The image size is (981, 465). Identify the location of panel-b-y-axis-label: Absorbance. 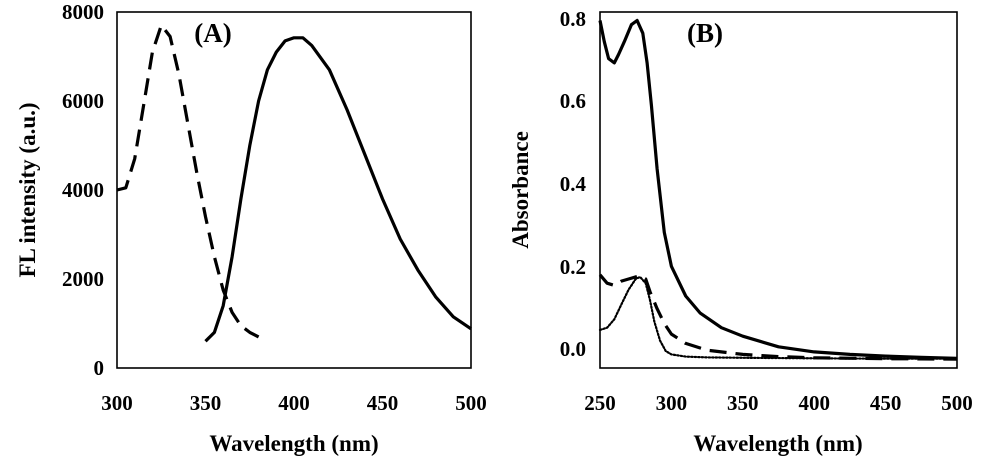
(520, 190).